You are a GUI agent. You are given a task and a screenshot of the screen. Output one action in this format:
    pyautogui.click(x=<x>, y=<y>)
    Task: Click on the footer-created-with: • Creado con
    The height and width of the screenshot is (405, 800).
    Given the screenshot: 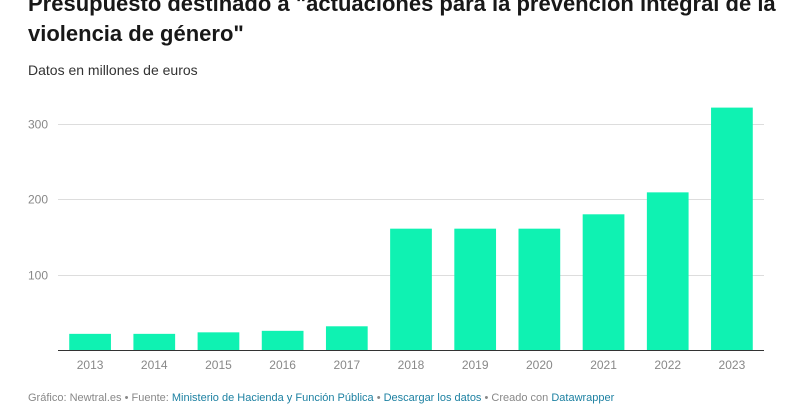 What is the action you would take?
    pyautogui.click(x=516, y=398)
    